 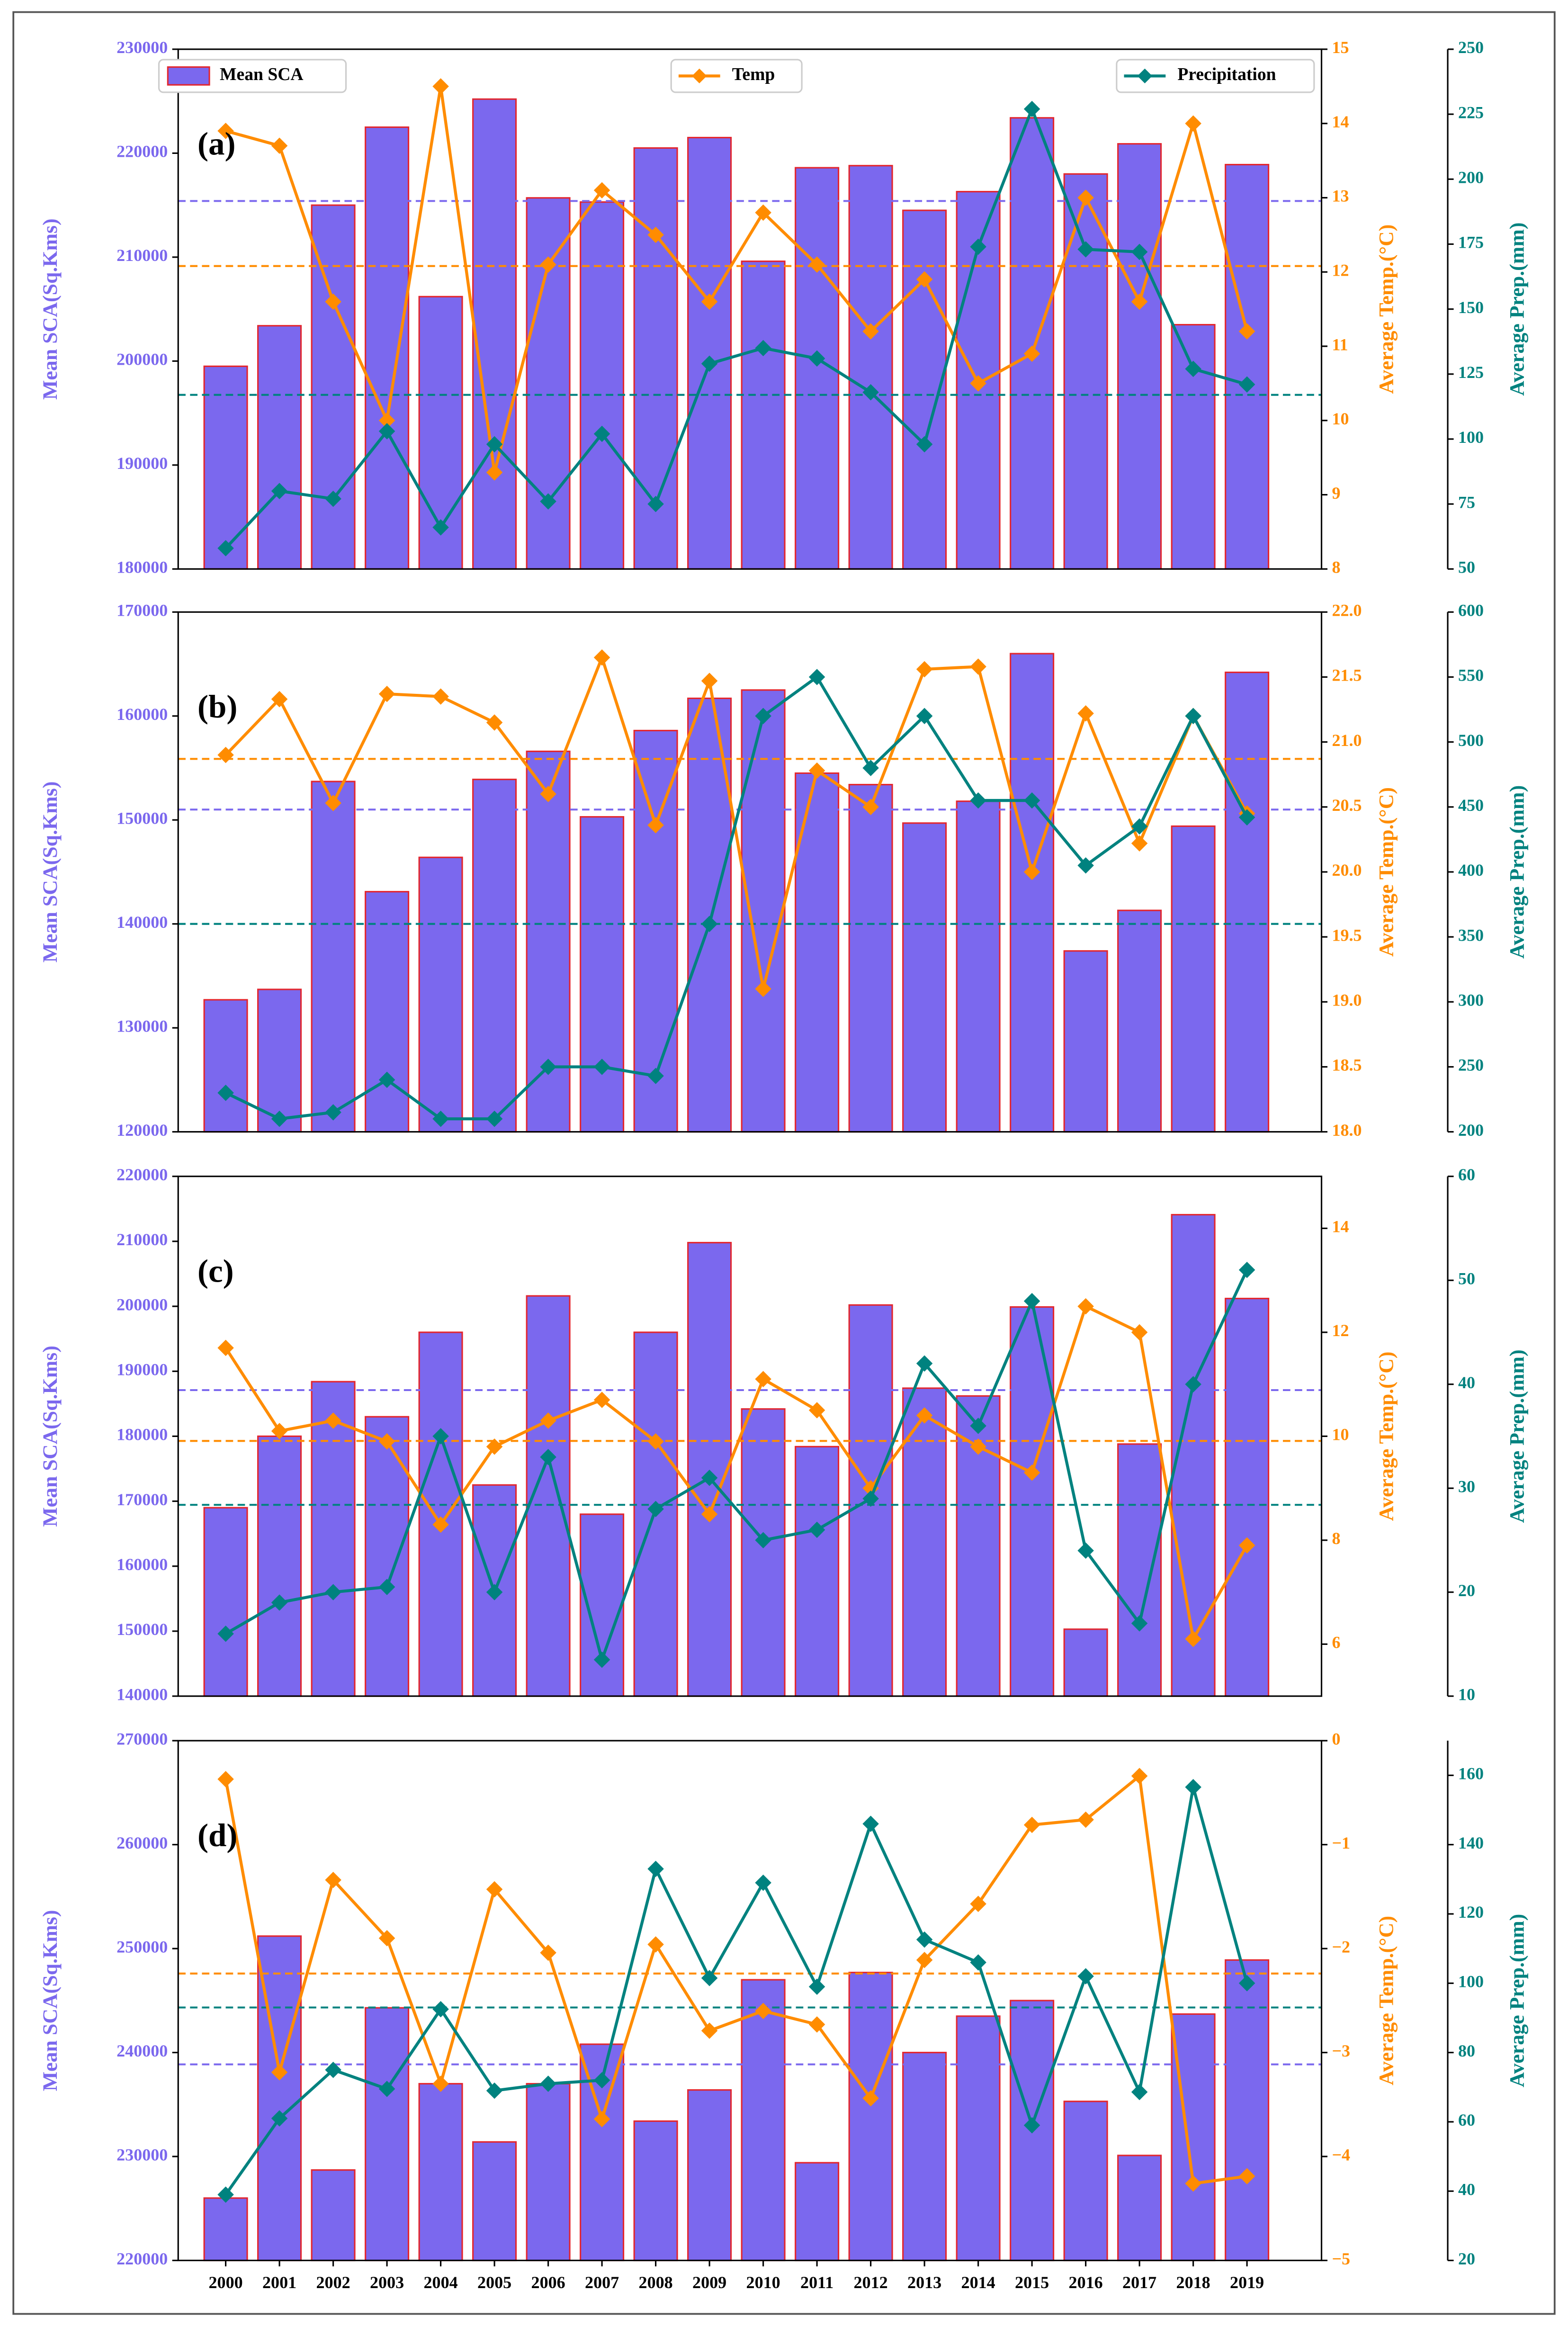 I want to click on axis-label: Average Prep.(mm), so click(x=1517, y=2001).